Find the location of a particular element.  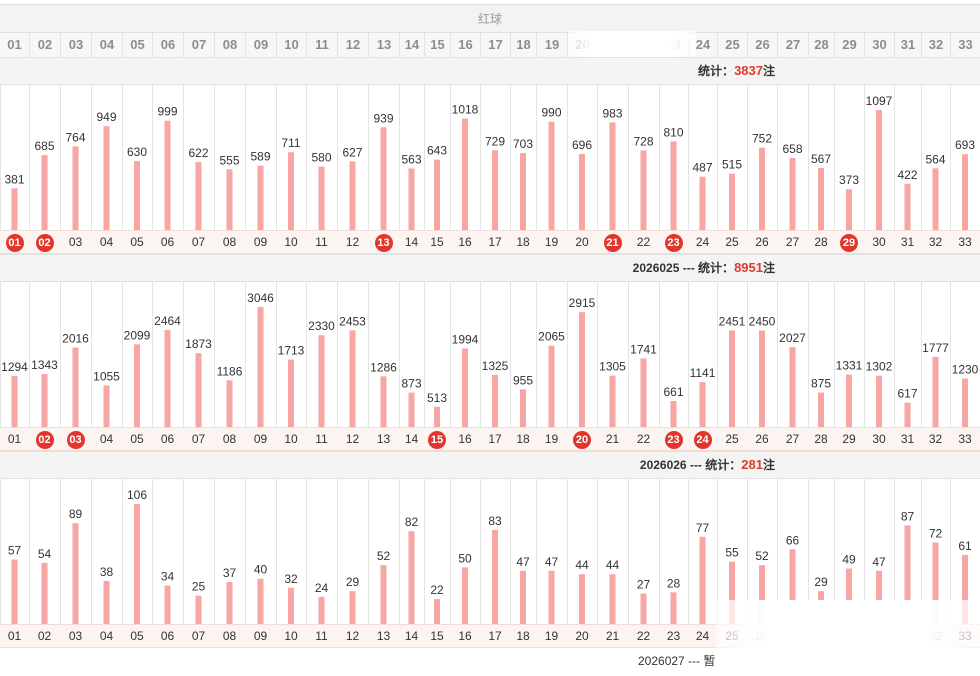

number-label-19: 19 is located at coordinates (551, 636).